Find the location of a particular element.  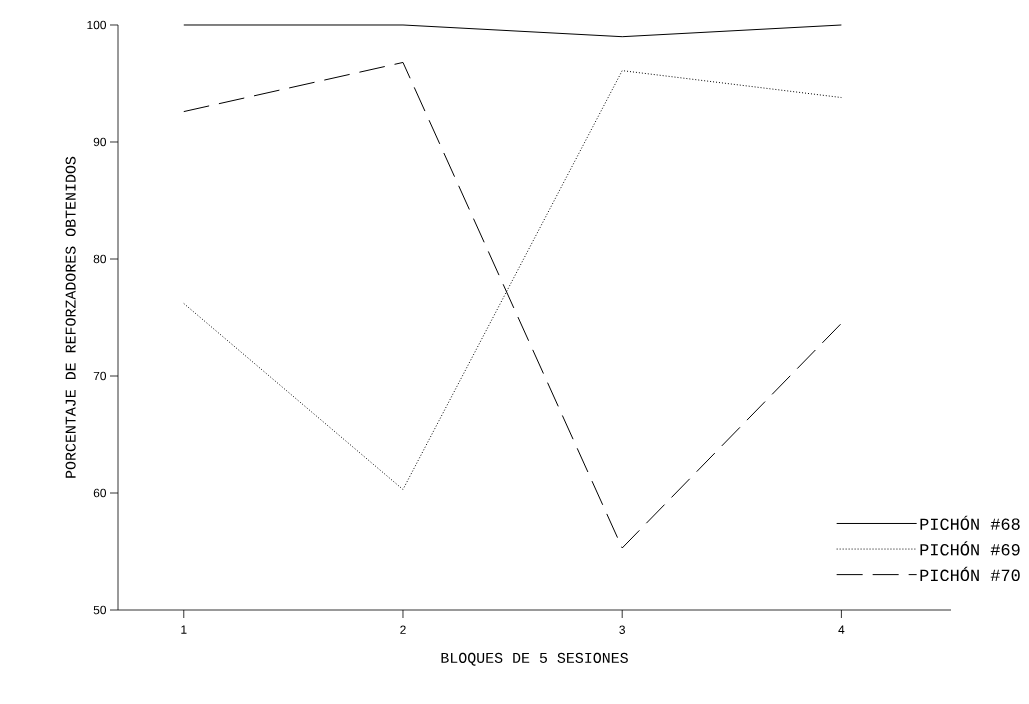

x-axis-title: BLOQUES DE 5 SESIONES is located at coordinates (534, 659).